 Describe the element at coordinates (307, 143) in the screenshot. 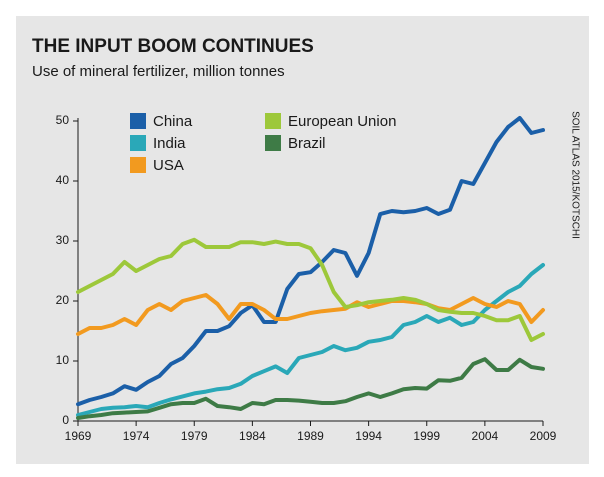

I see `legend-label: Brazil` at that location.